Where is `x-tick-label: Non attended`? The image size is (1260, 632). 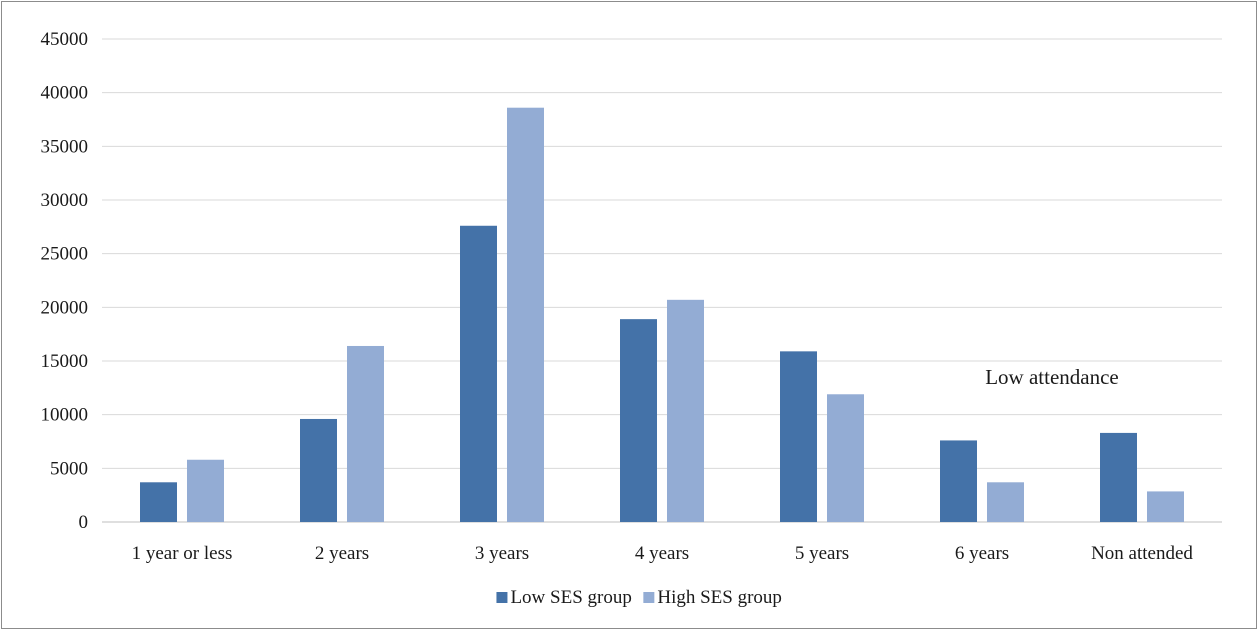
x-tick-label: Non attended is located at coordinates (1142, 553).